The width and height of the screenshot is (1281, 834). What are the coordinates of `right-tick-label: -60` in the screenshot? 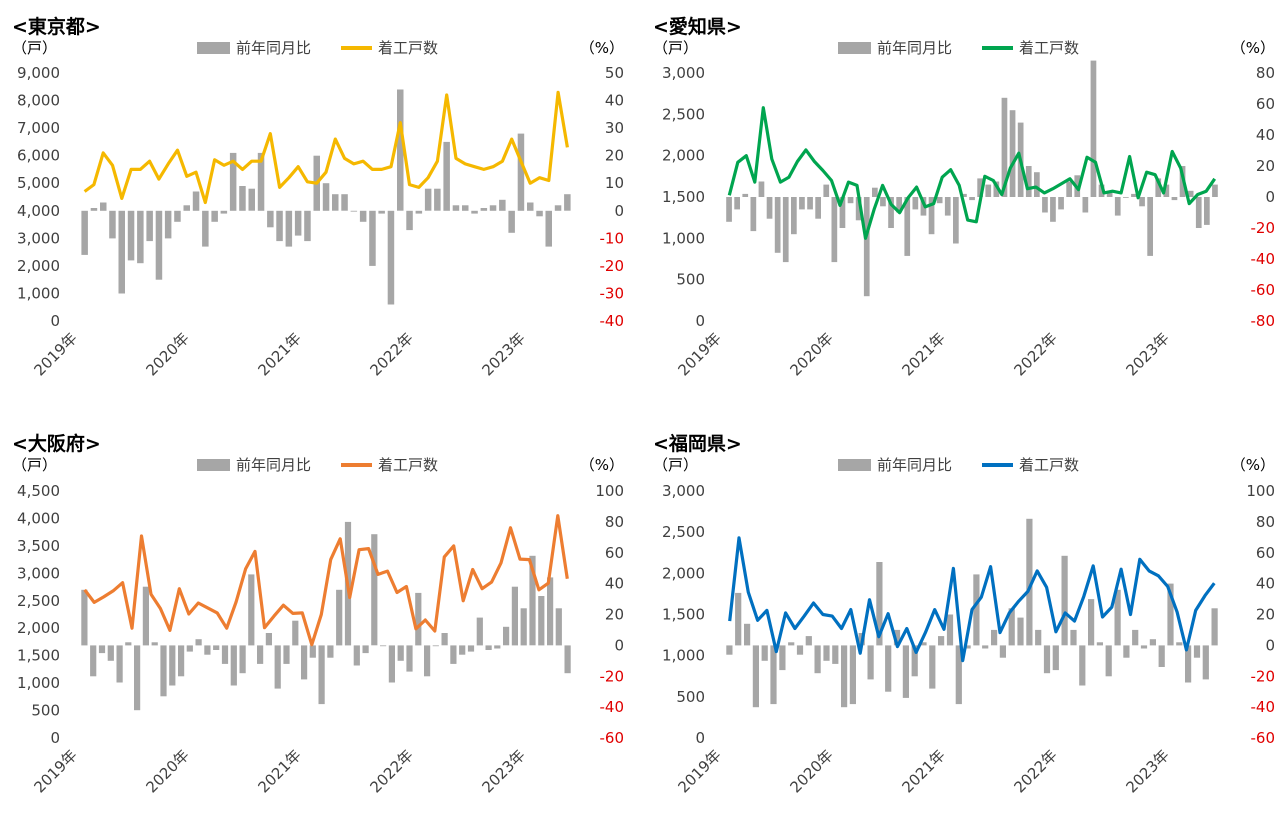 It's located at (1263, 738).